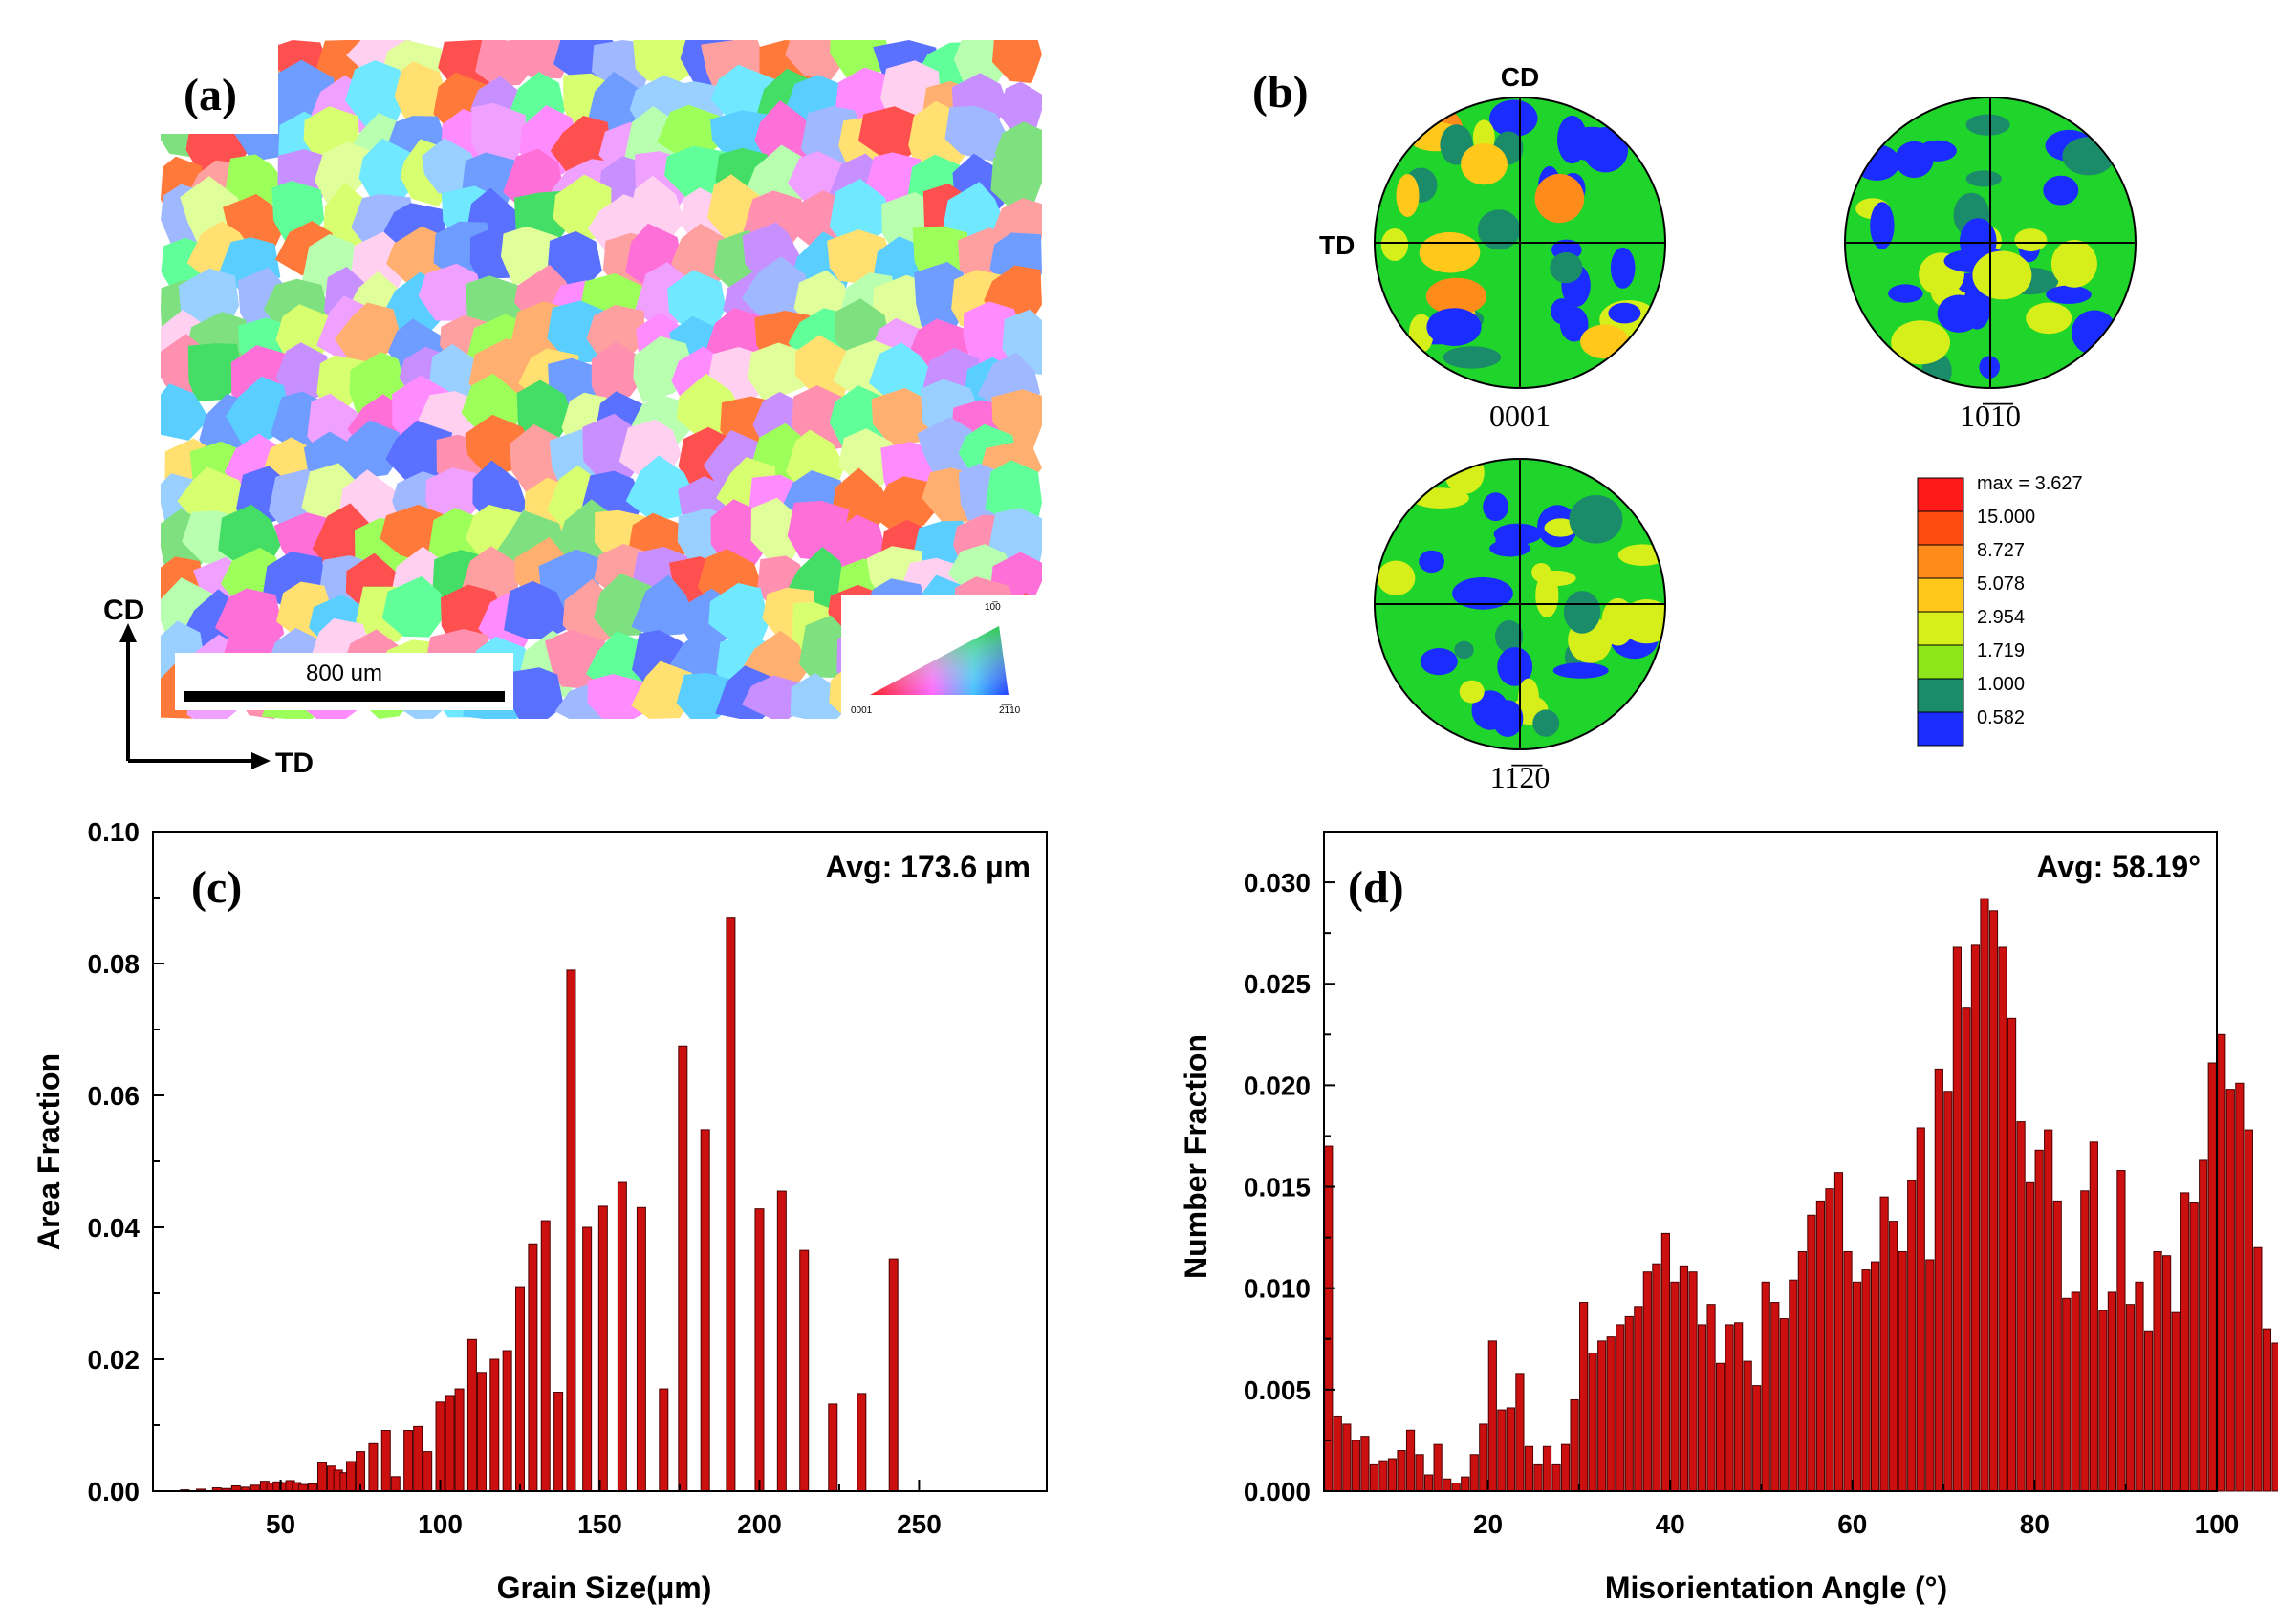 This screenshot has height=1624, width=2278. I want to click on x-tick-label: 250, so click(920, 1524).